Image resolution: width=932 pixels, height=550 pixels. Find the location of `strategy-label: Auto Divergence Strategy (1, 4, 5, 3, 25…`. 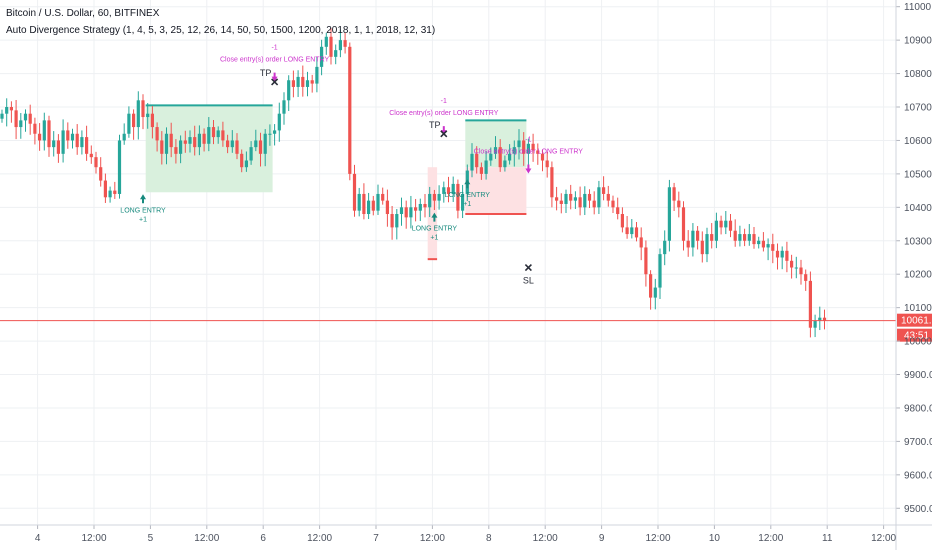

strategy-label: Auto Divergence Strategy (1, 4, 5, 3, 25… is located at coordinates (221, 30).